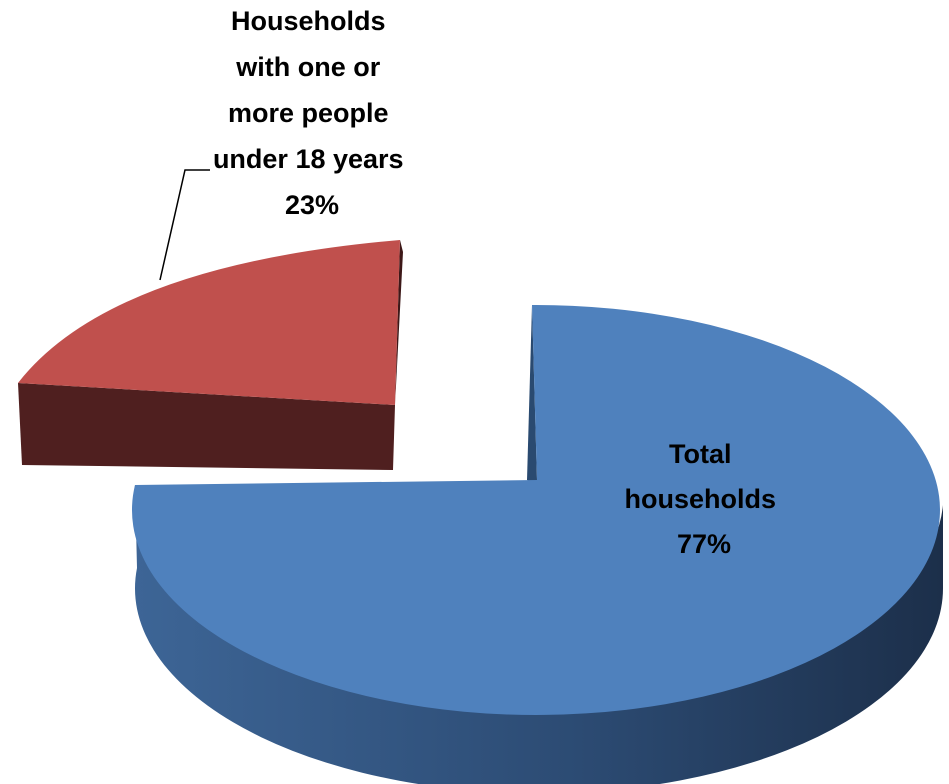 This screenshot has height=784, width=949. What do you see at coordinates (312, 205) in the screenshot?
I see `label-under-18-value: 23%` at bounding box center [312, 205].